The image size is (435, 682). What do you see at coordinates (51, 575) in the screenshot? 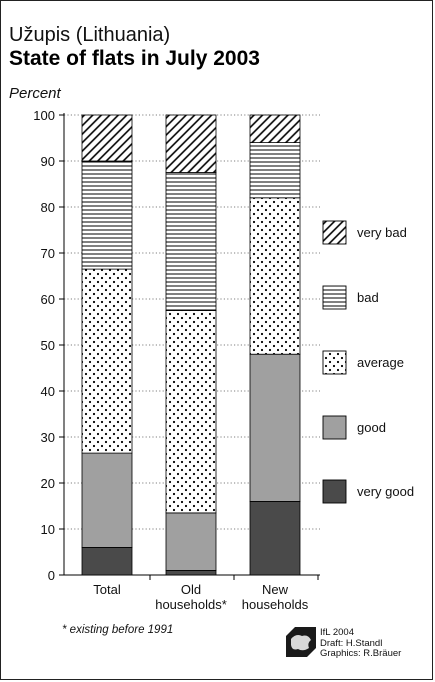
I see `y-tick-label: 0` at bounding box center [51, 575].